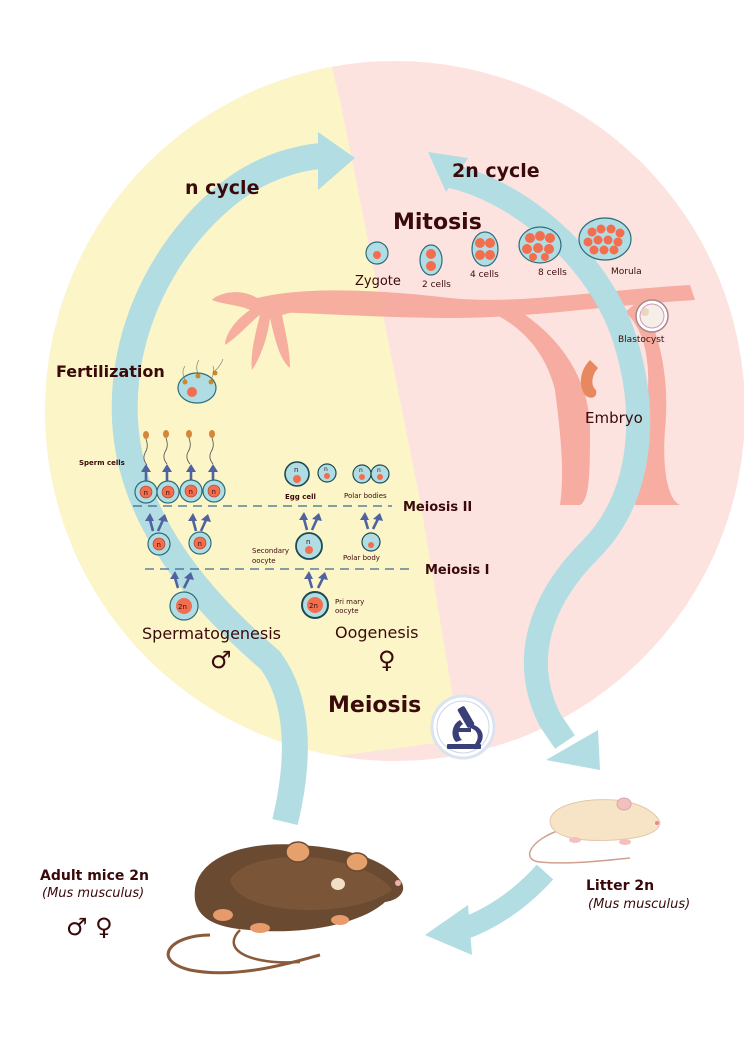 Image resolution: width=744 pixels, height=1052 pixels. I want to click on two-n-cycle-arrowhead, so click(573, 750).